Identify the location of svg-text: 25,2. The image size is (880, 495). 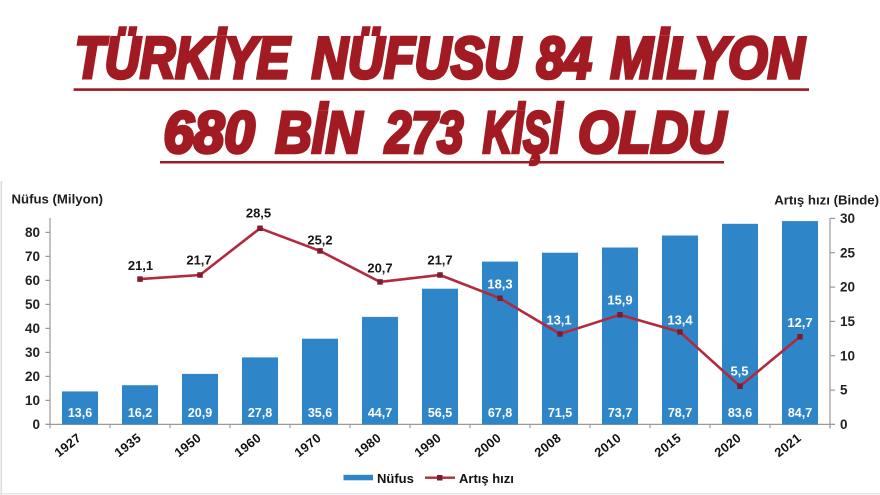
(319, 240).